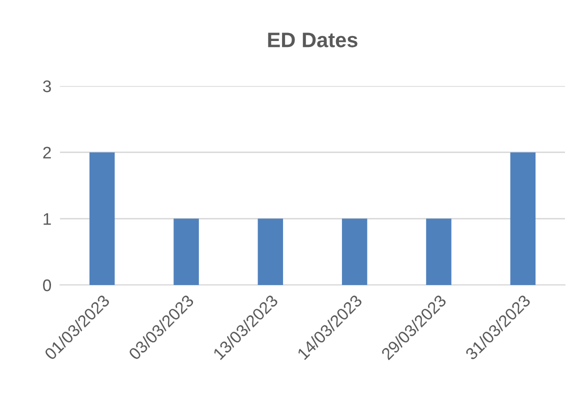 Image resolution: width=587 pixels, height=402 pixels. I want to click on chart-title: ED Dates, so click(313, 40).